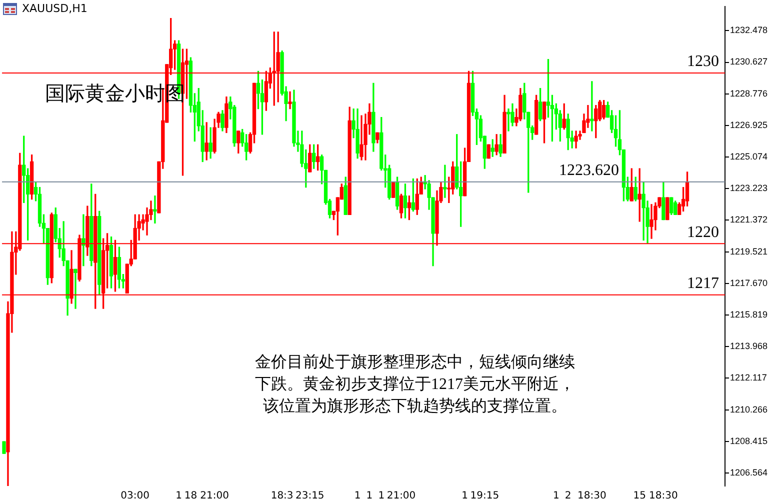  Describe the element at coordinates (282, 496) in the screenshot. I see `x-tick-label: 18:3` at that location.